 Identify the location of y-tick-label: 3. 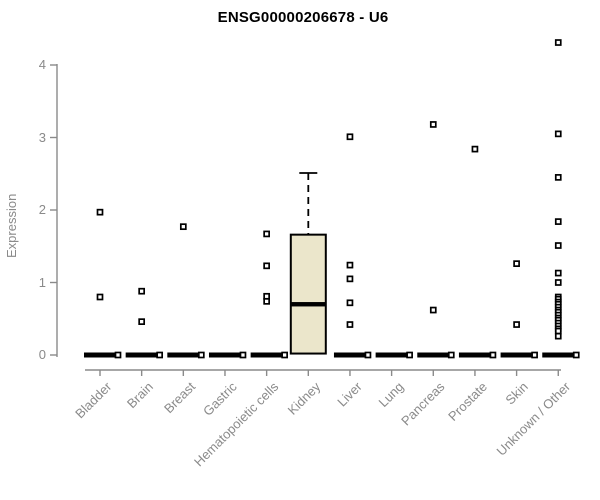
(42, 137).